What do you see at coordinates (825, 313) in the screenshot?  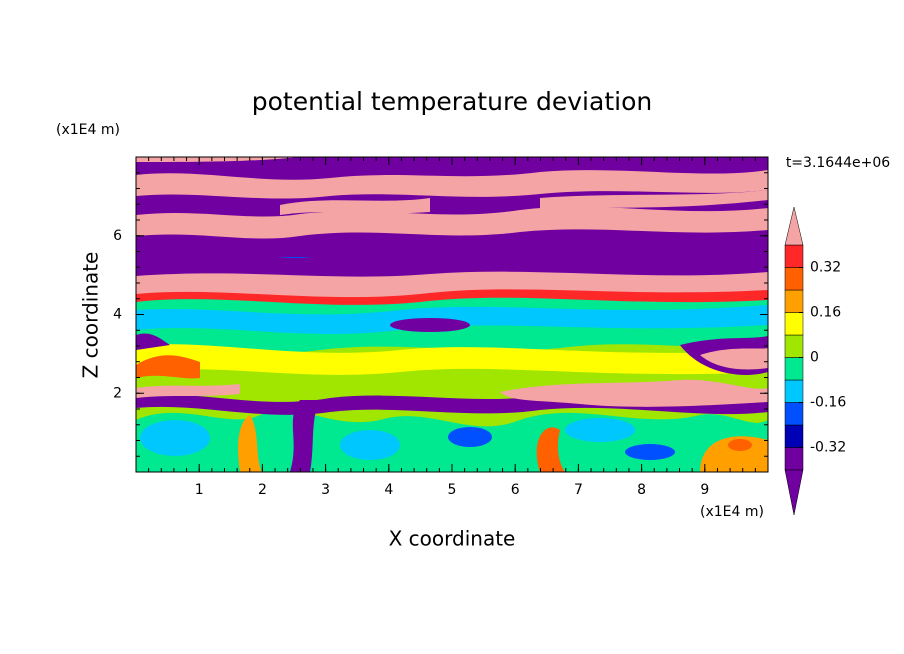 I see `colorbar-label: 0.16` at bounding box center [825, 313].